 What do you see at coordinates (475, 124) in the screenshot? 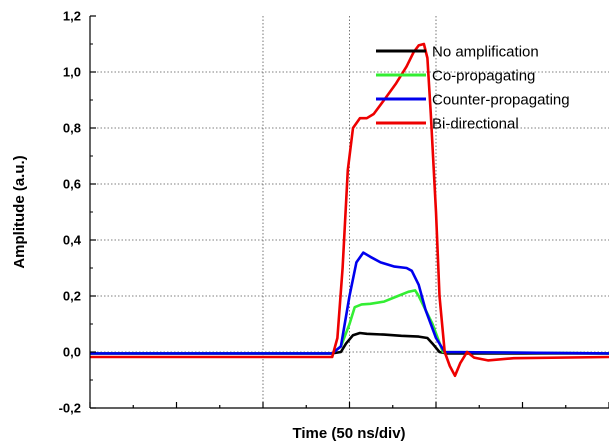
I see `legend-label-3: Bi-directional` at bounding box center [475, 124].